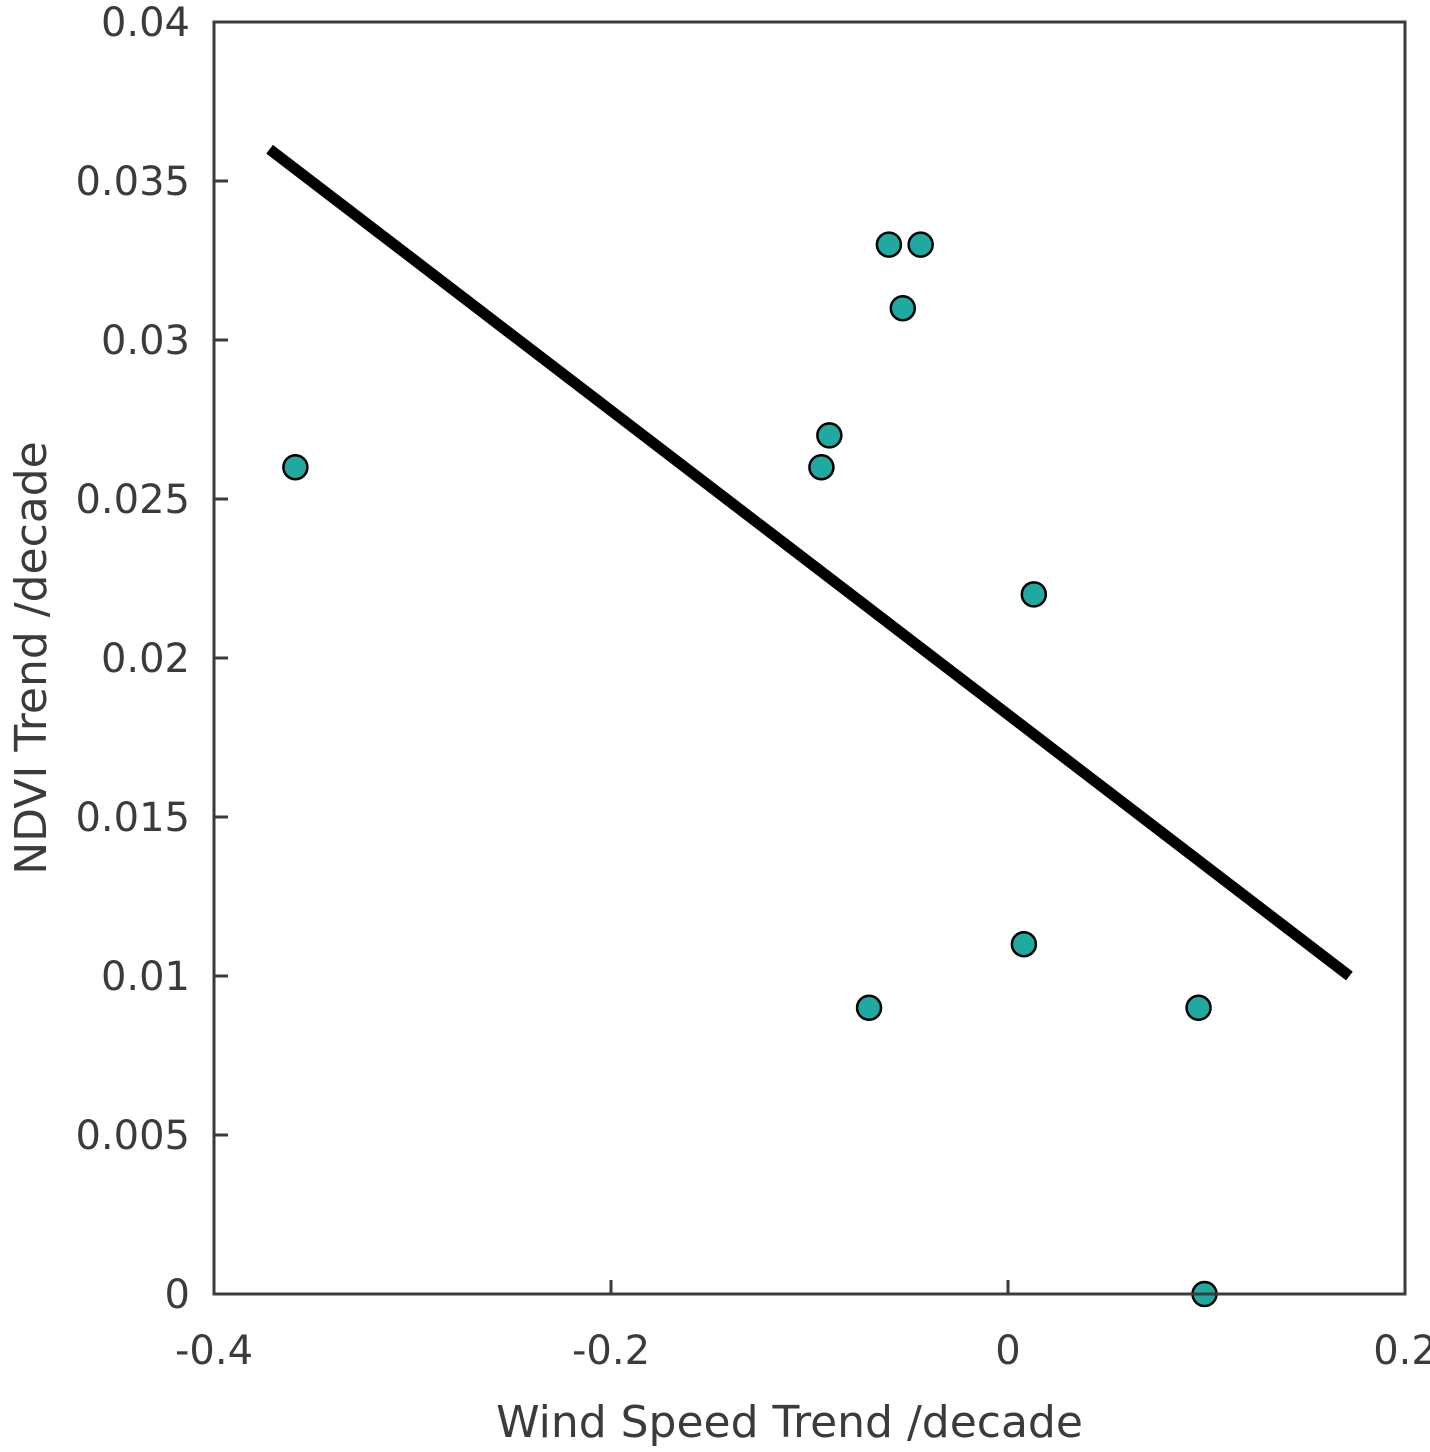  Describe the element at coordinates (31, 657) in the screenshot. I see `y-axis-title: NDVI Trend /decade` at that location.